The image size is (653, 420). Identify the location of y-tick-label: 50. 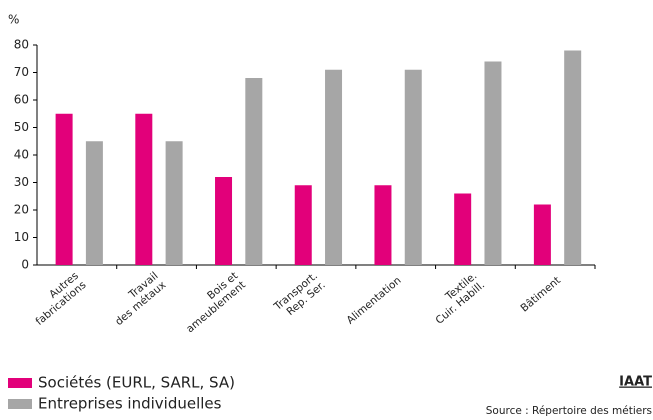
(21, 127).